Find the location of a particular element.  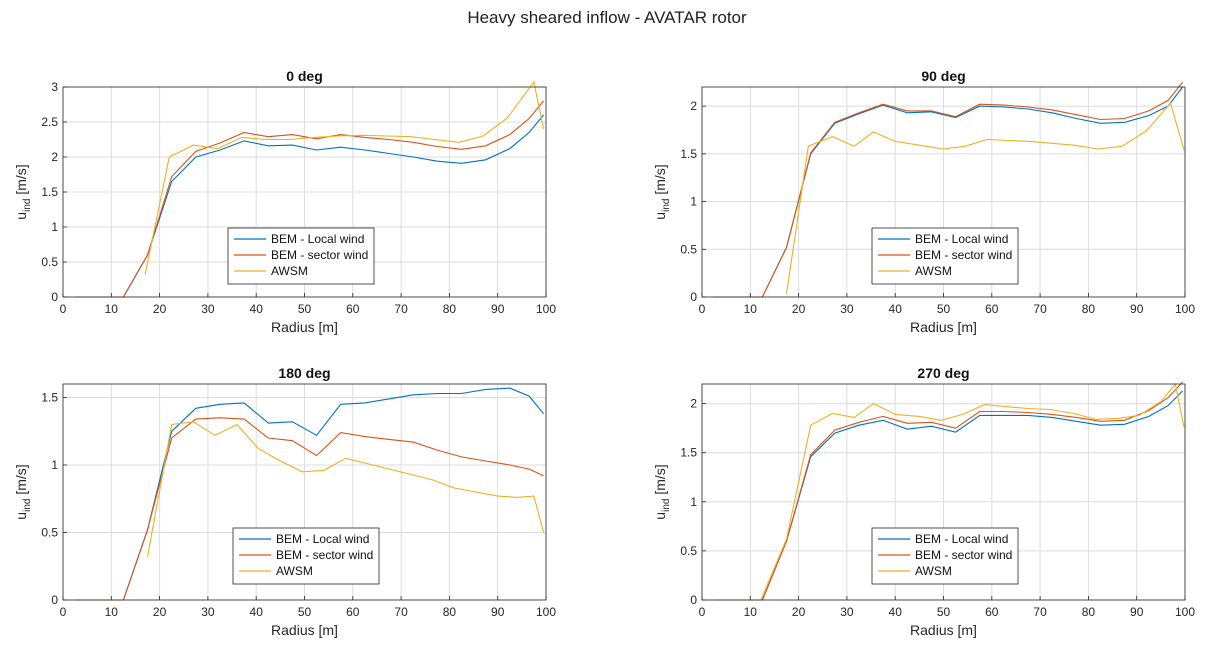

subplot-title: 270 deg is located at coordinates (943, 373).